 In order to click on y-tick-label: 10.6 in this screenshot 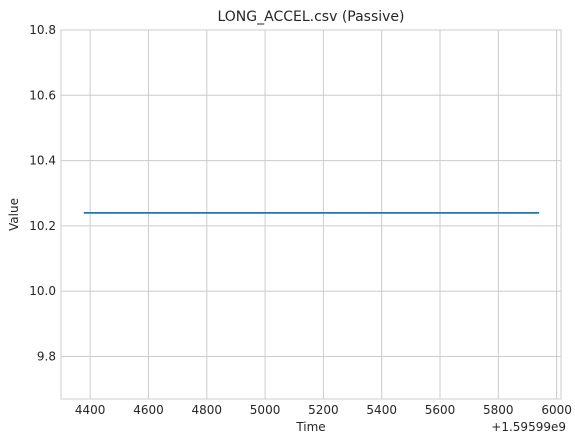, I will do `click(42, 95)`.